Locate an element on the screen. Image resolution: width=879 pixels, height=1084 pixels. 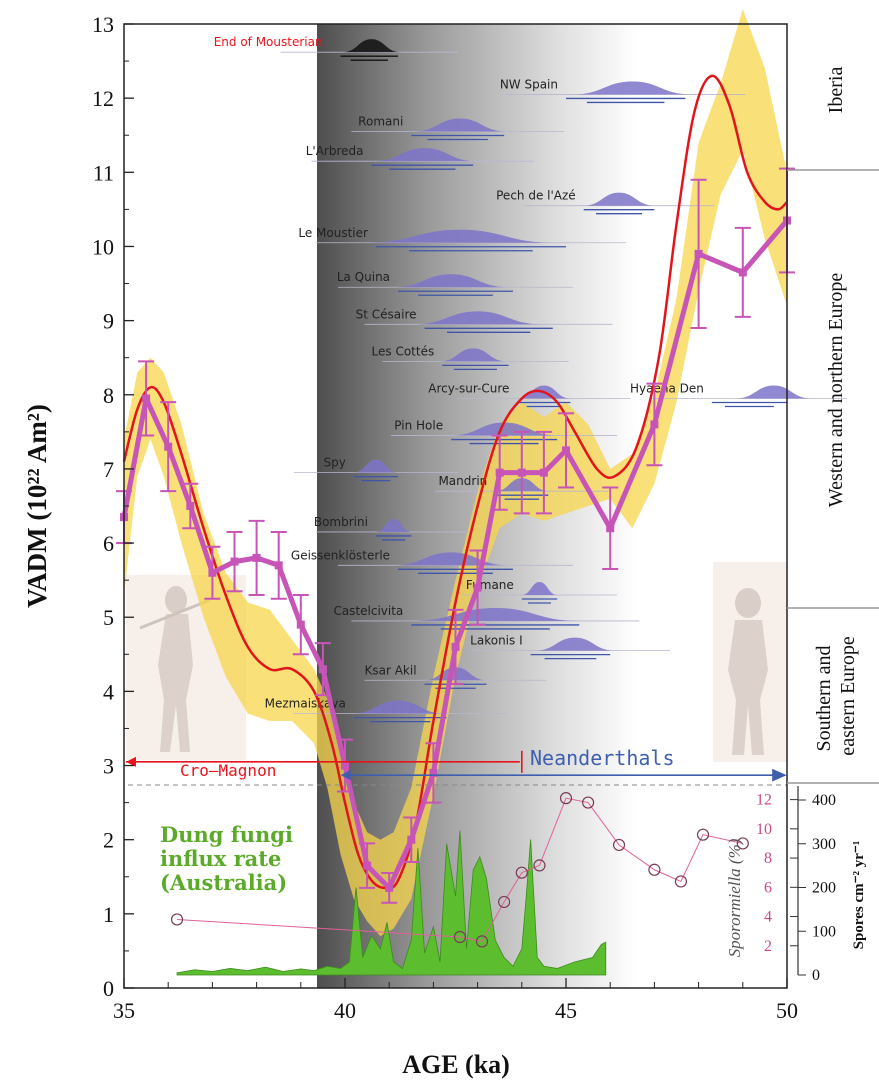
y-tick-label: 7 is located at coordinates (108, 469).